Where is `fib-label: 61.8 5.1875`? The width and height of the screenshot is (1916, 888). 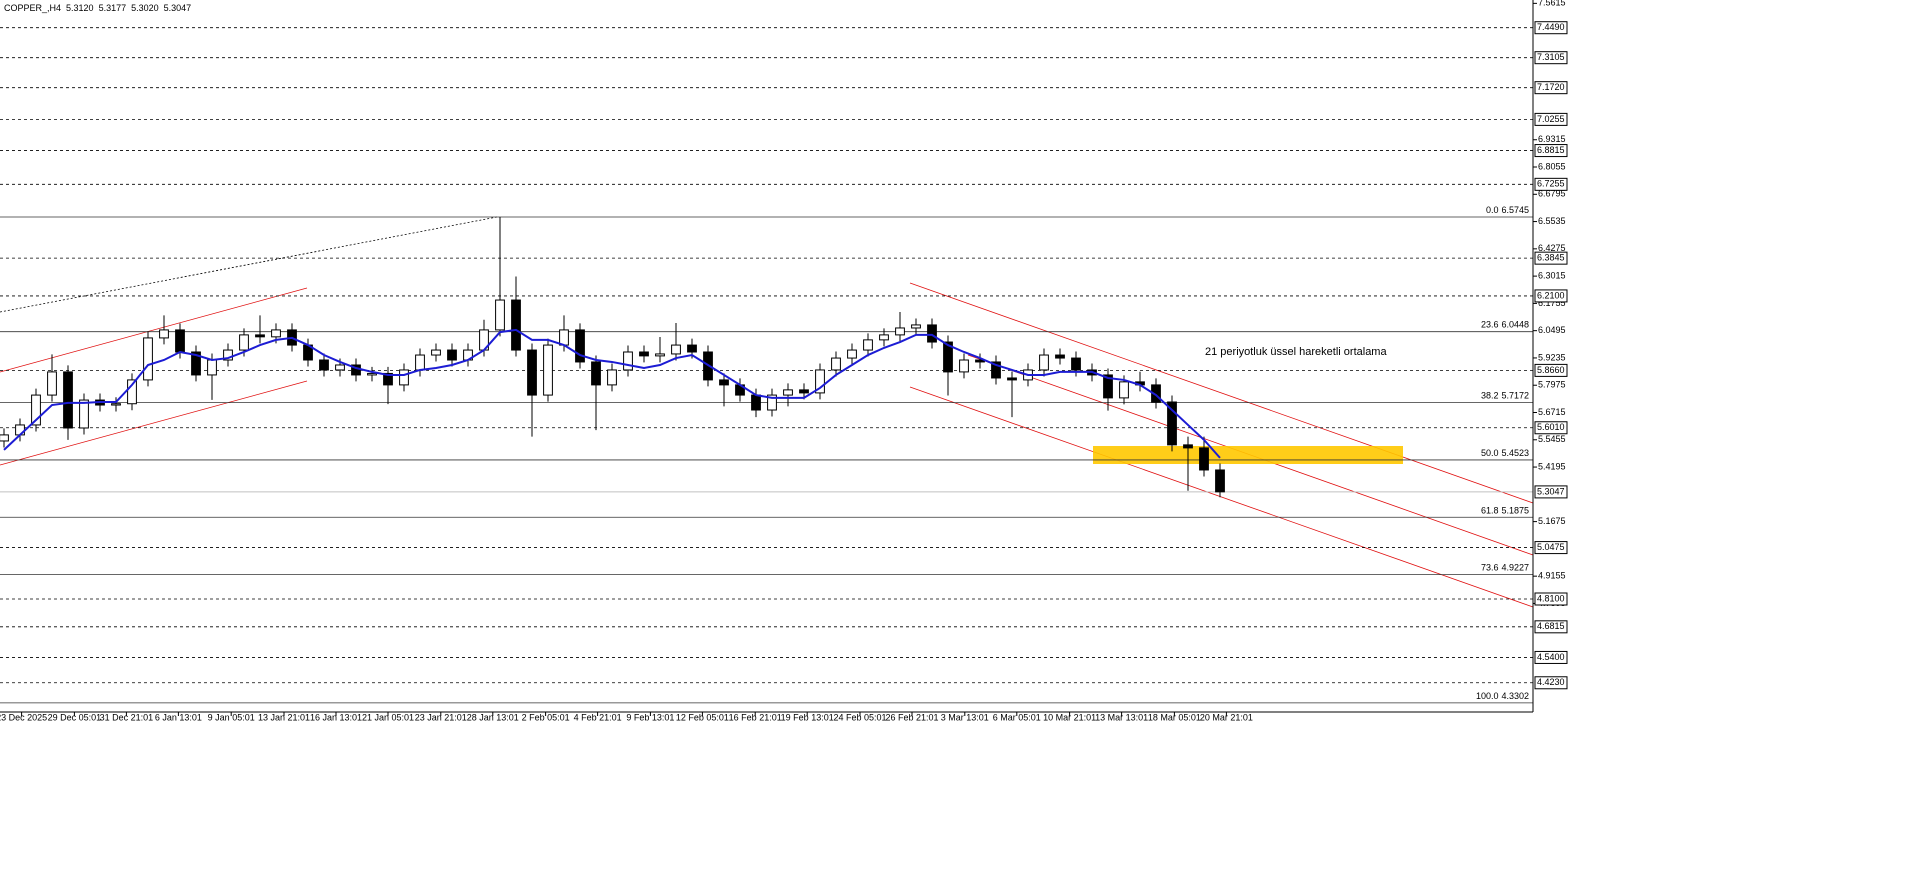
fib-label: 61.8 5.1875 is located at coordinates (1505, 511).